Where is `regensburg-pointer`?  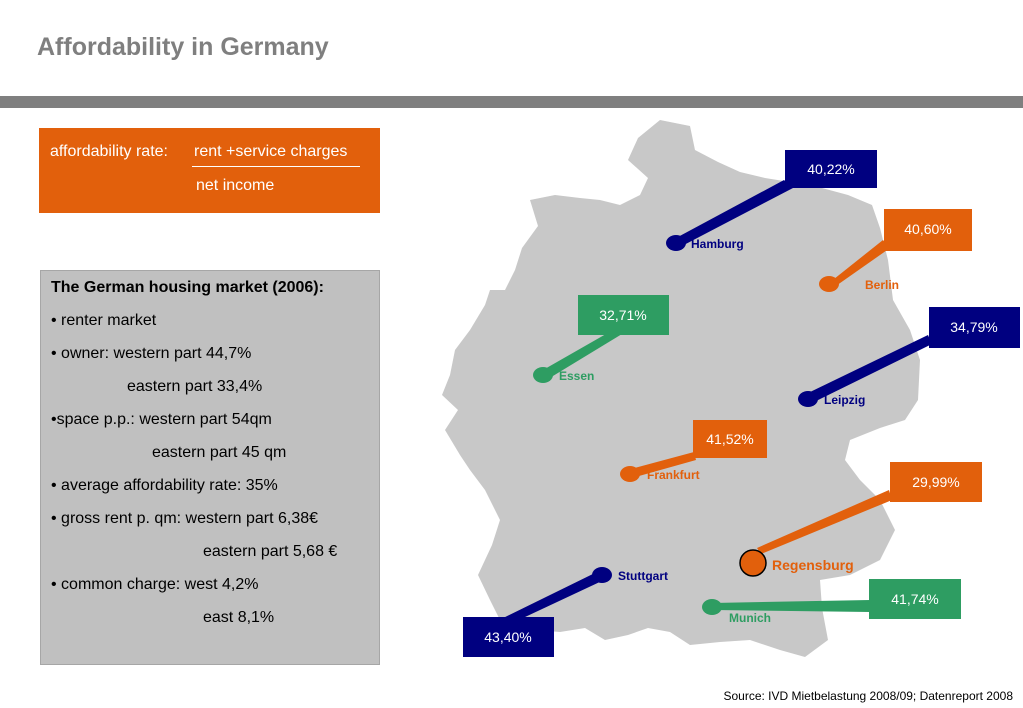 regensburg-pointer is located at coordinates (824, 522).